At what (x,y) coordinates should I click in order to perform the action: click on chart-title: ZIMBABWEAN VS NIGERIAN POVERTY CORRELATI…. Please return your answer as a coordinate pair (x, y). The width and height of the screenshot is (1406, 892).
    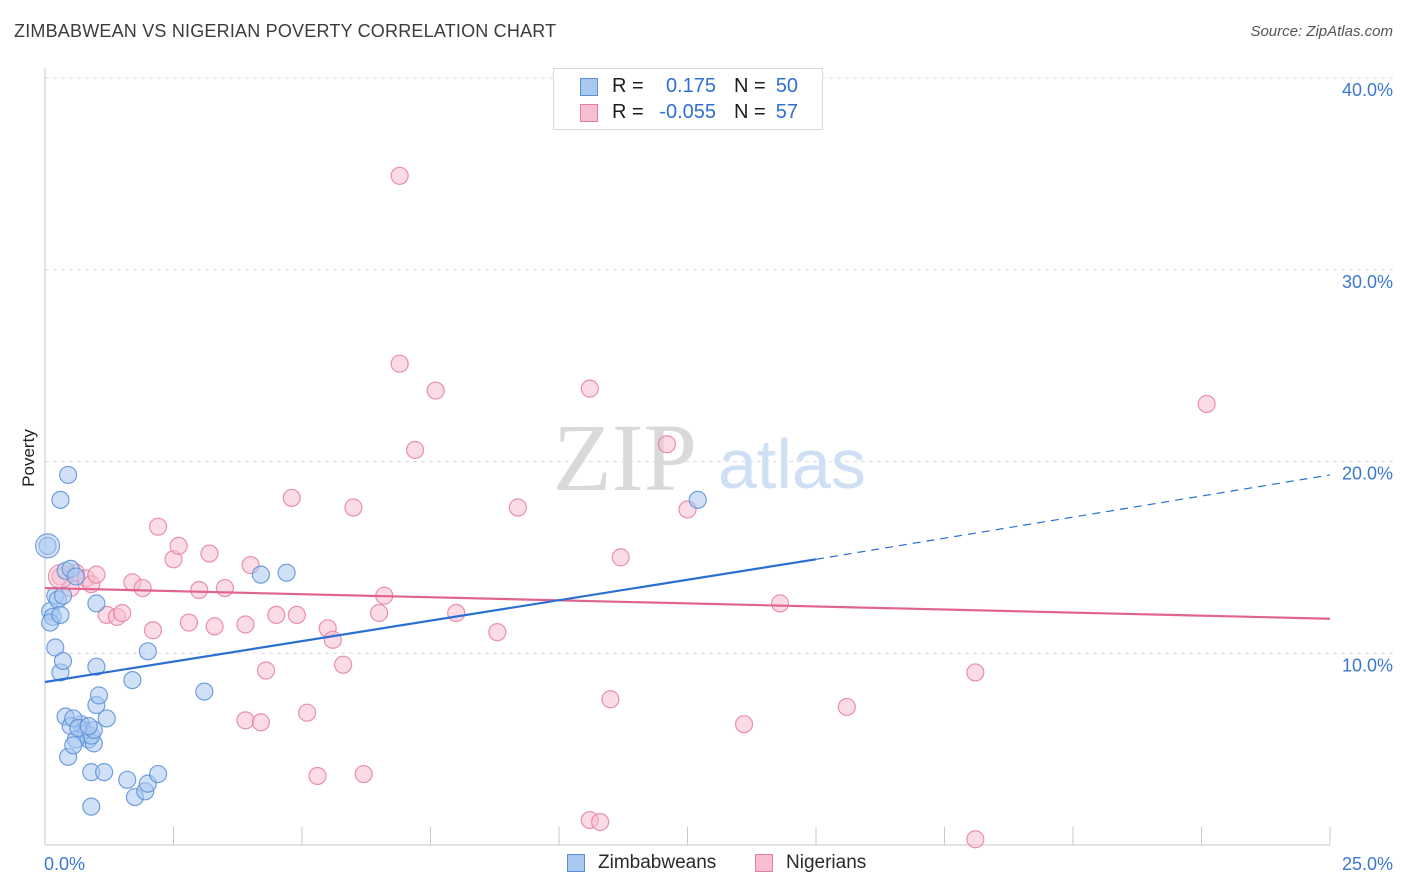
    Looking at the image, I should click on (285, 31).